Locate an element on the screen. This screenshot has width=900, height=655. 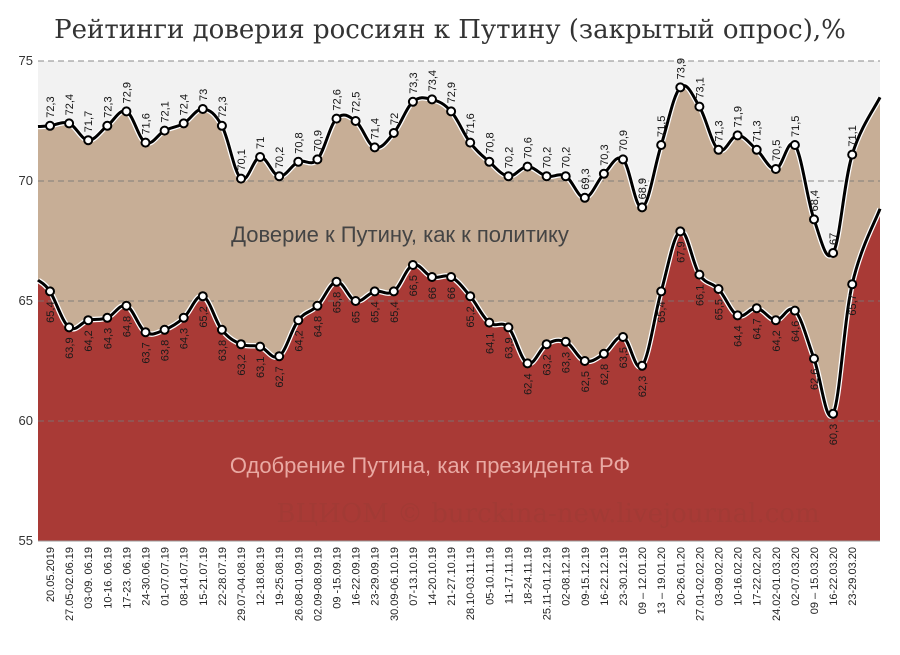
data-label-trust: 70,6 is located at coordinates (529, 147).